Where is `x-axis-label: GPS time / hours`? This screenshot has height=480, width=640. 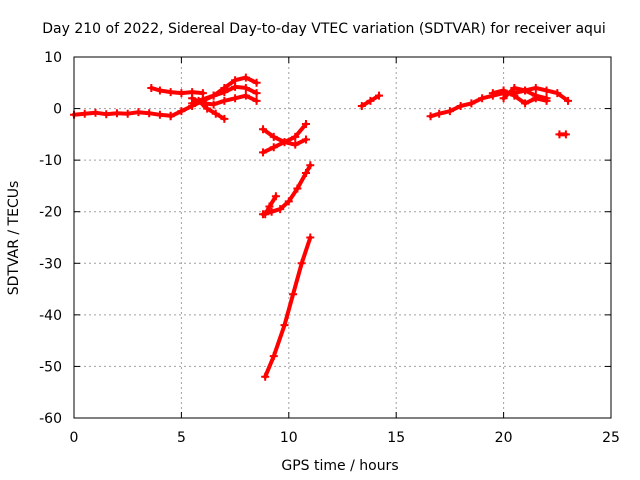
x-axis-label: GPS time / hours is located at coordinates (339, 466).